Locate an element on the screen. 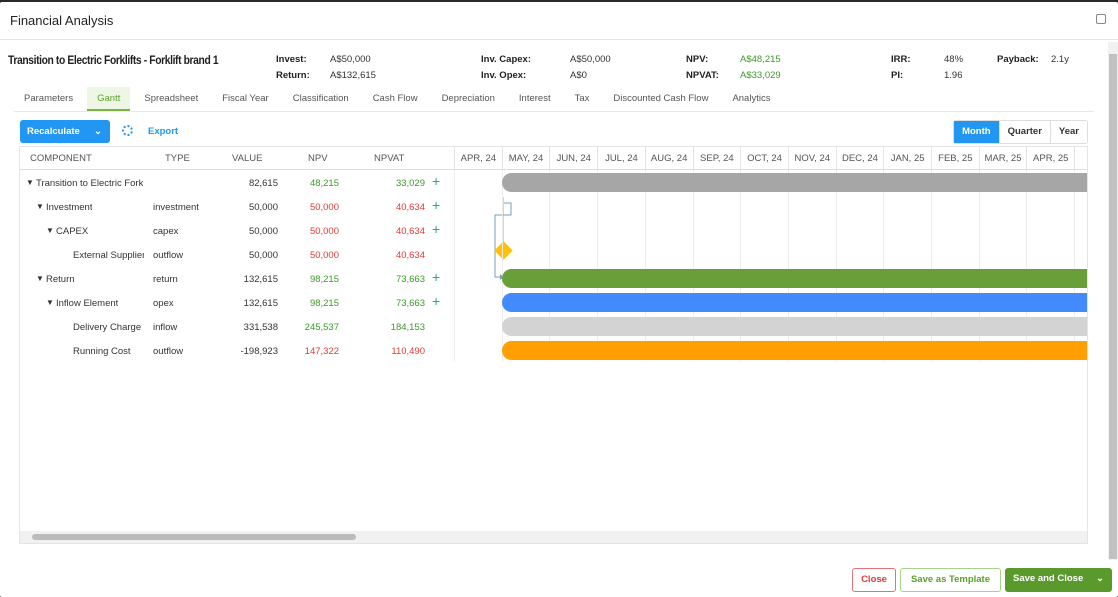  month-header: FEB, 25 is located at coordinates (955, 158).